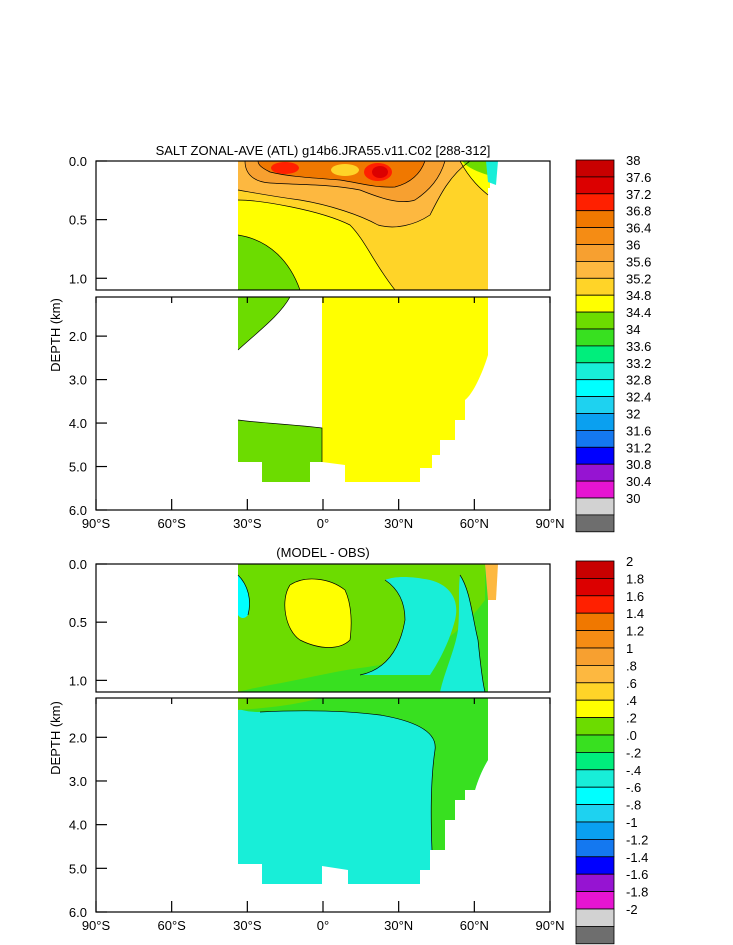  Describe the element at coordinates (631, 683) in the screenshot. I see `colorbar-label: .6` at that location.